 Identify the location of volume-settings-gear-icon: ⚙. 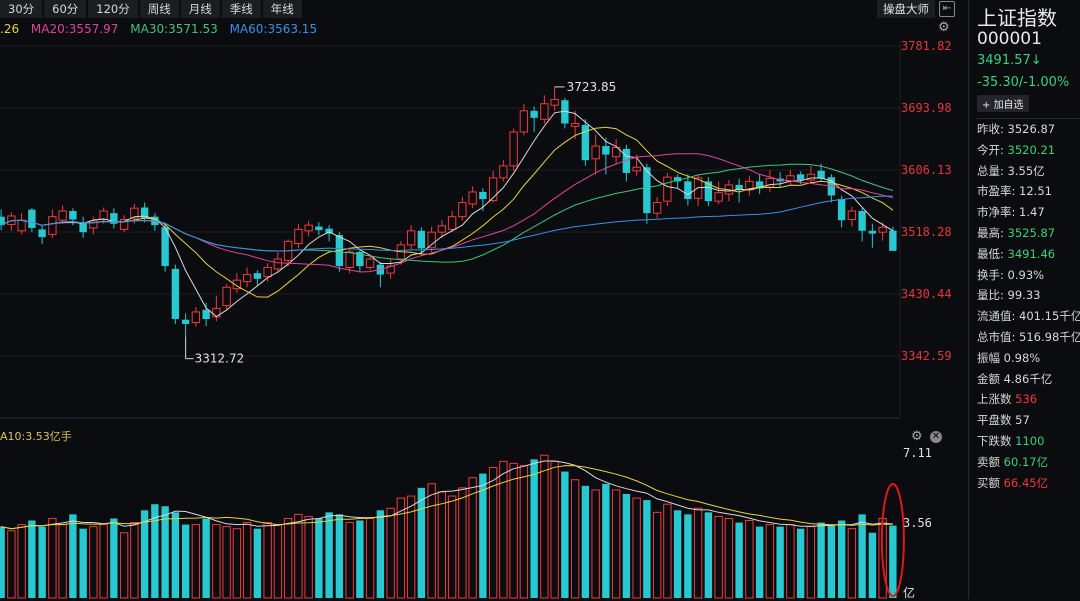
(917, 436).